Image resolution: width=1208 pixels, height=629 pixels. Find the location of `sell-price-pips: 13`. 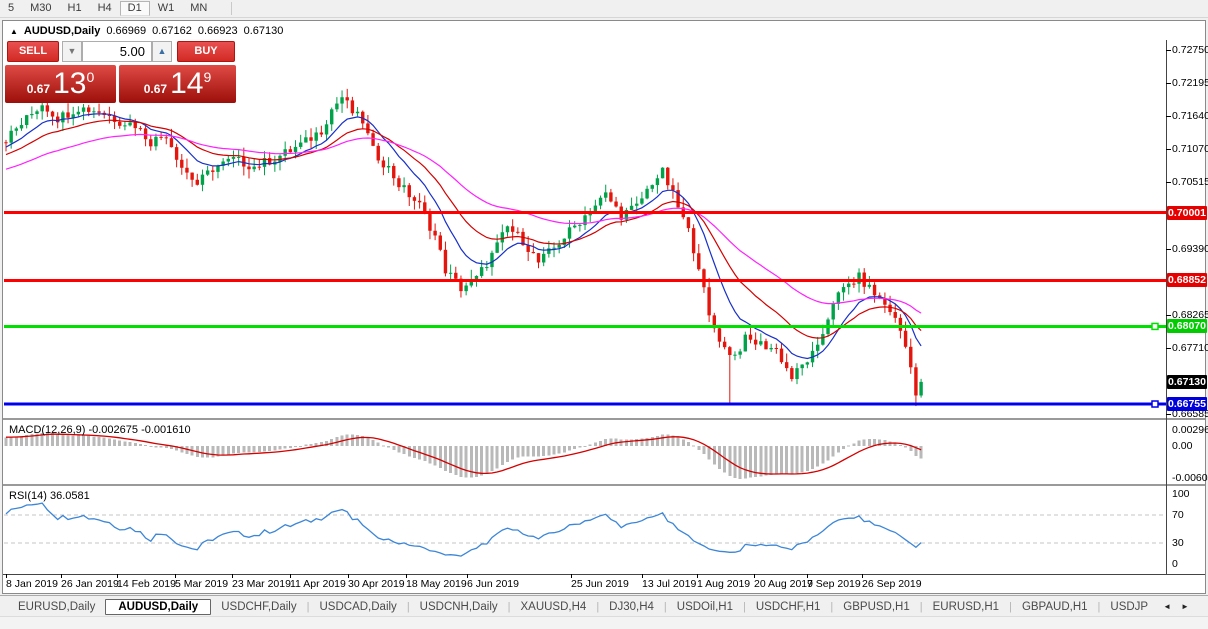

sell-price-pips: 13 is located at coordinates (70, 83).